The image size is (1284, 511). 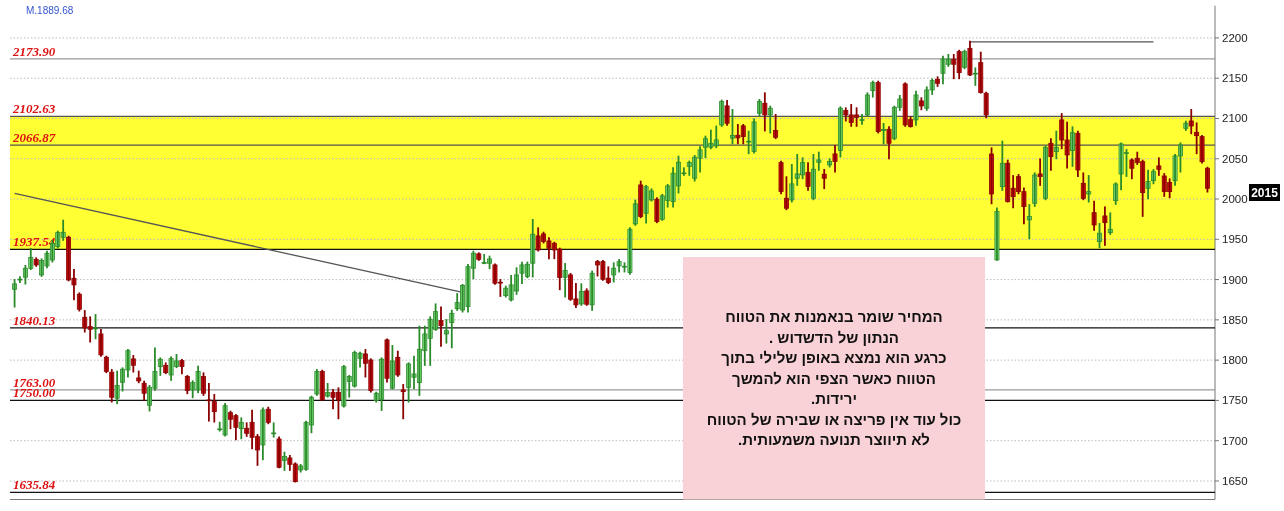 What do you see at coordinates (1235, 319) in the screenshot?
I see `y-tick-label: 1850` at bounding box center [1235, 319].